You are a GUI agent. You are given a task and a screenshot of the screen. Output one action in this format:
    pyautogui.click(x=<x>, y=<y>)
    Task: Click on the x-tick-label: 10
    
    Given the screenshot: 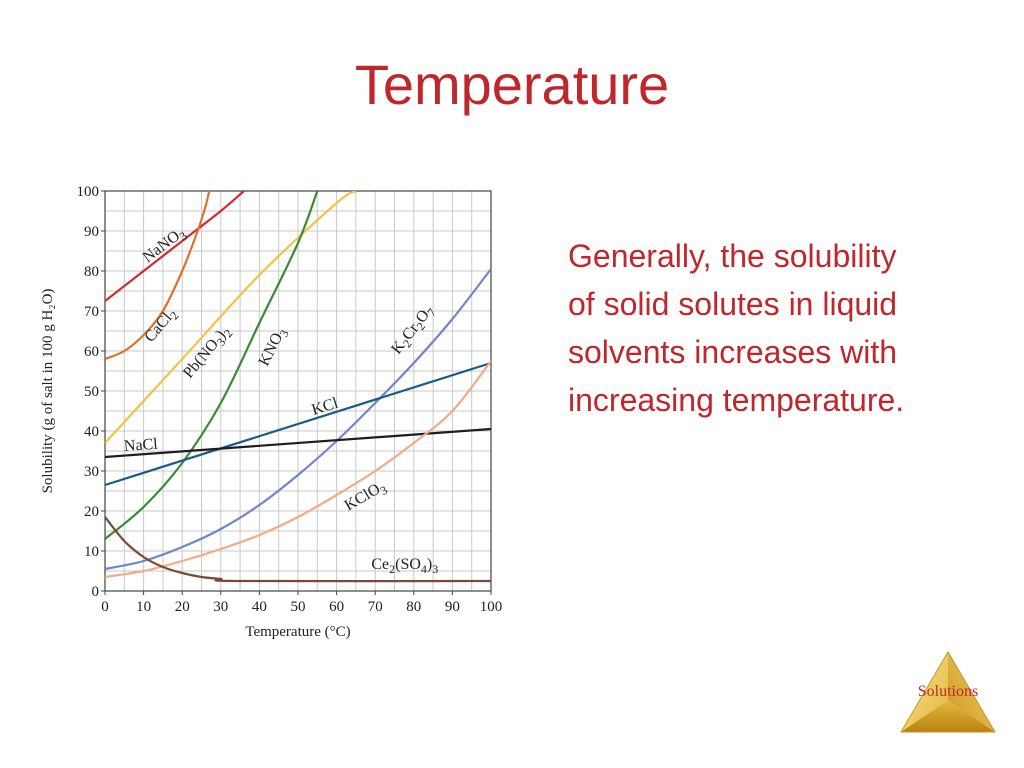 What is the action you would take?
    pyautogui.click(x=143, y=607)
    